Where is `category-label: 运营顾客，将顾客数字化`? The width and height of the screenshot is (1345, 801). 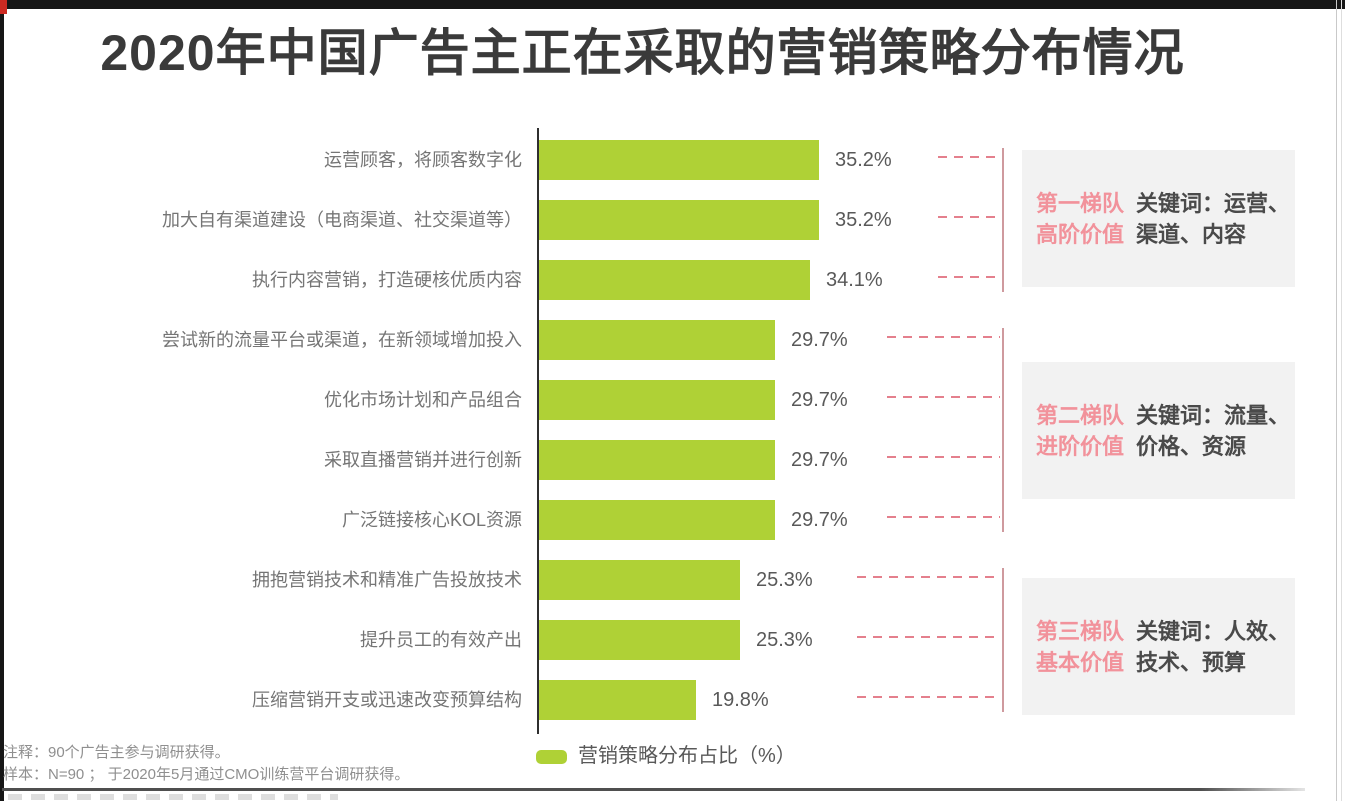
category-label: 运营顾客，将顾客数字化 is located at coordinates (423, 160).